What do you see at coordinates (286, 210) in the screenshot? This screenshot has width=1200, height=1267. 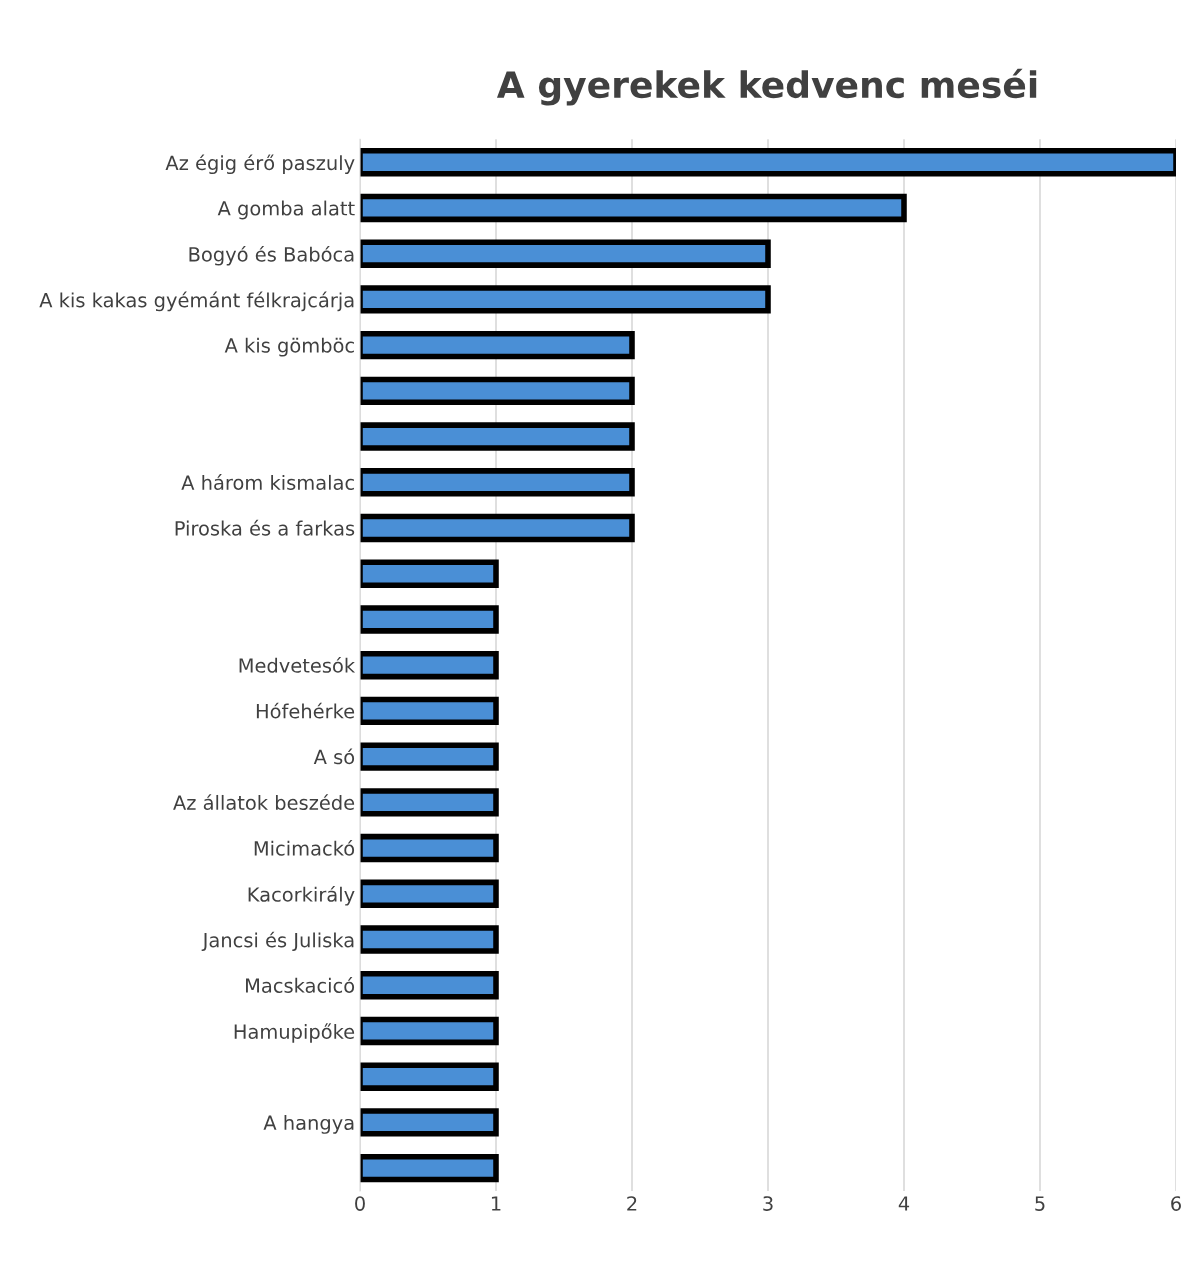 I see `y-tick-label: A gomba alatt` at bounding box center [286, 210].